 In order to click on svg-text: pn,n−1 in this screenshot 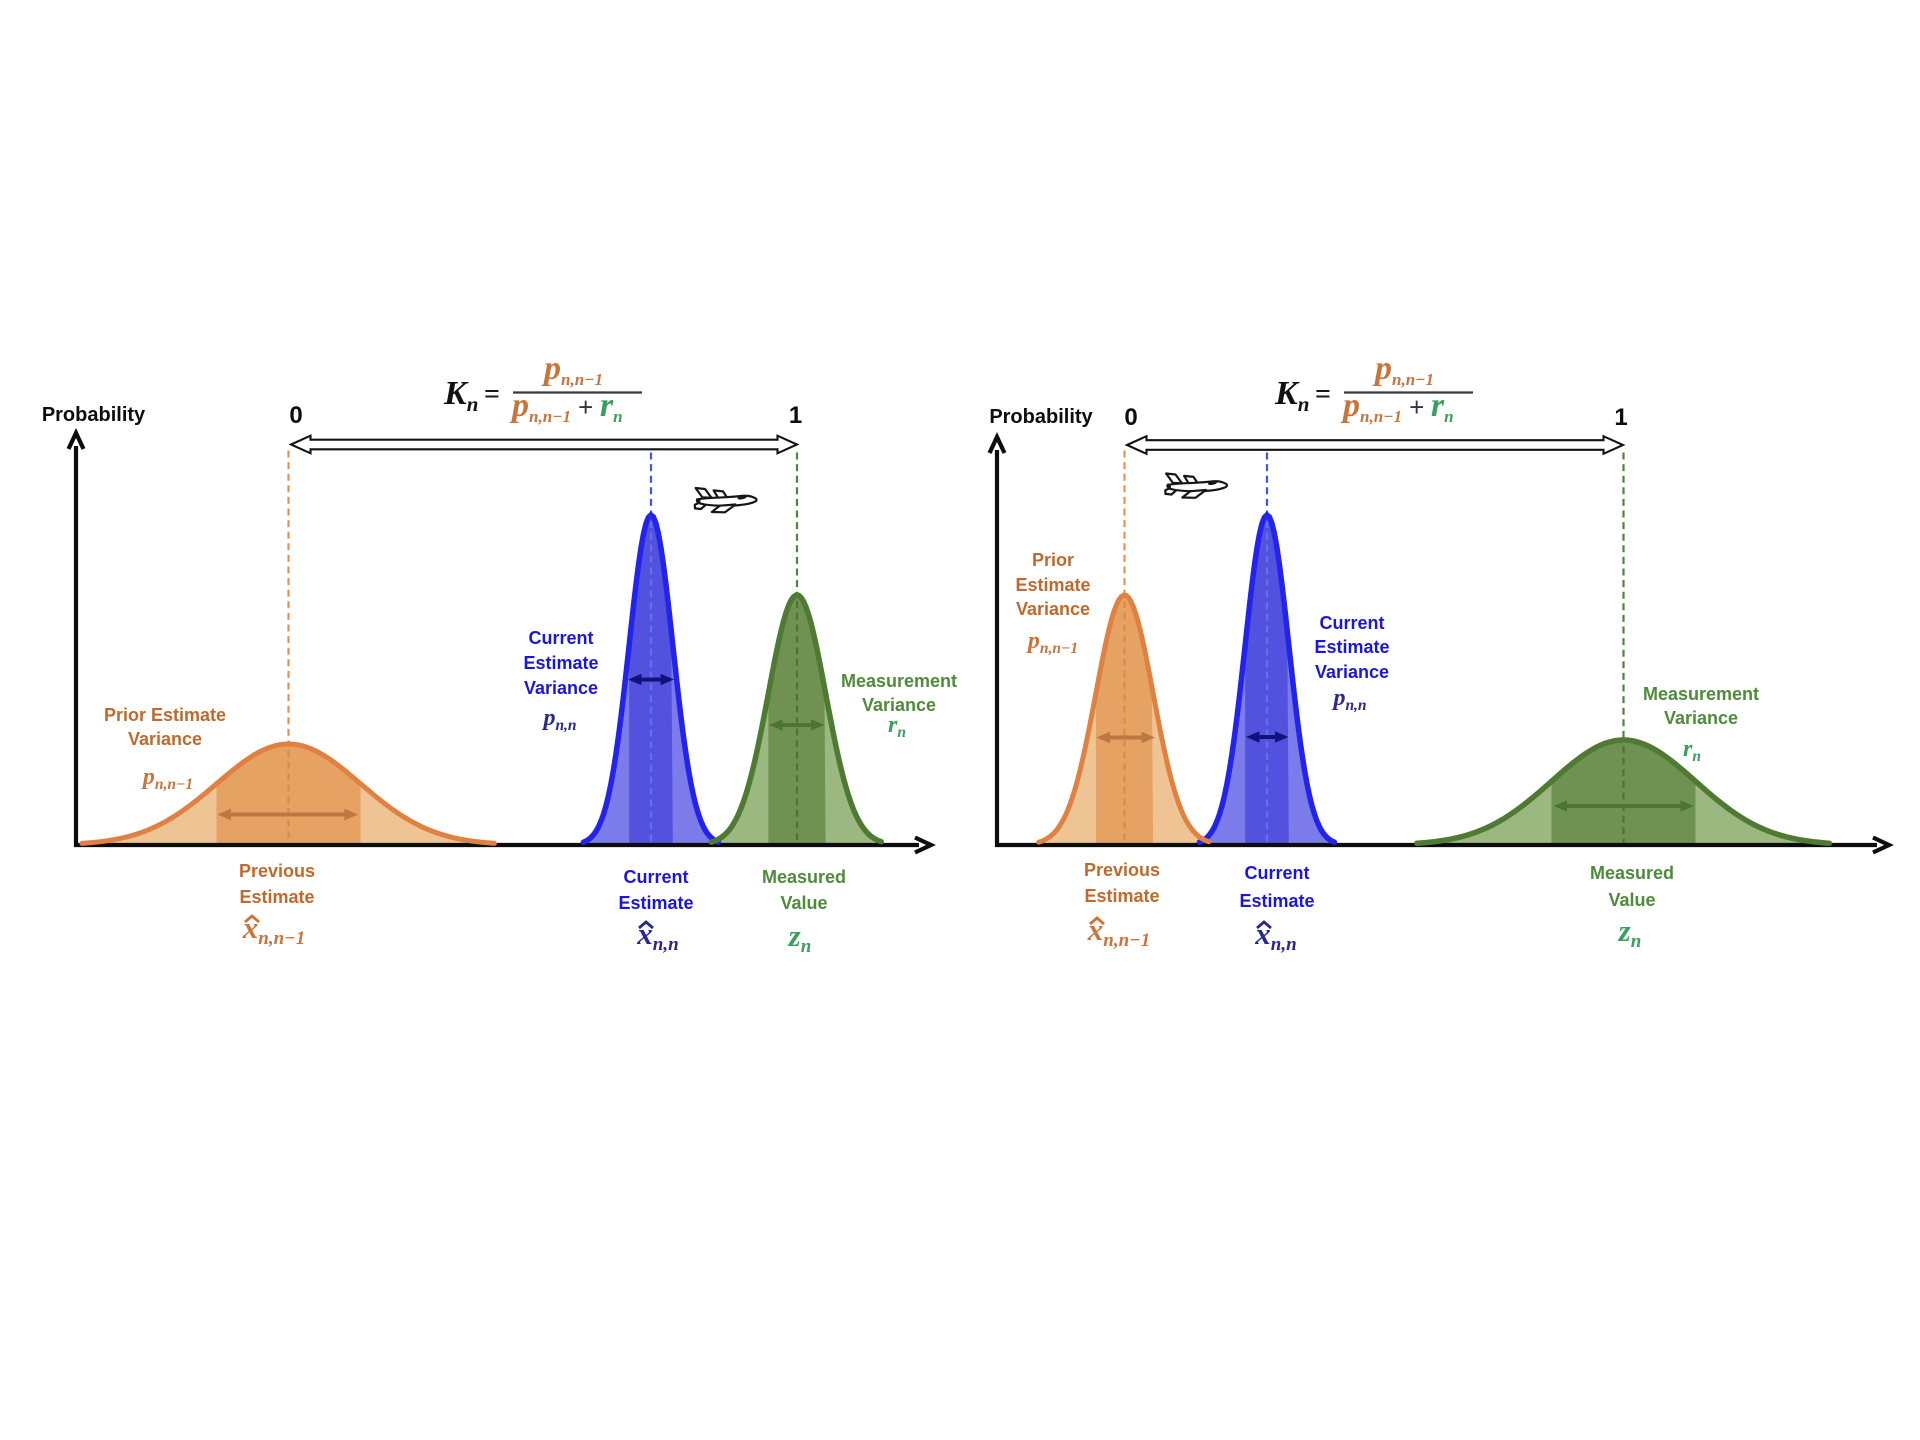, I will do `click(1403, 369)`.